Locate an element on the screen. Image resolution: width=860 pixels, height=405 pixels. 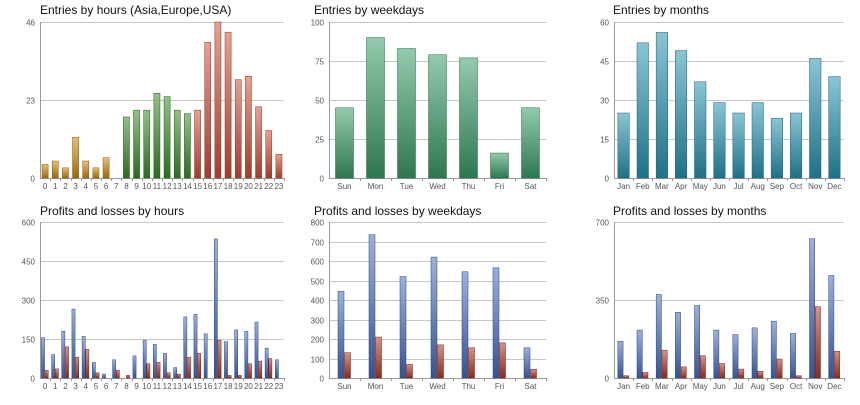
x-tick-label: 21 is located at coordinates (258, 186).